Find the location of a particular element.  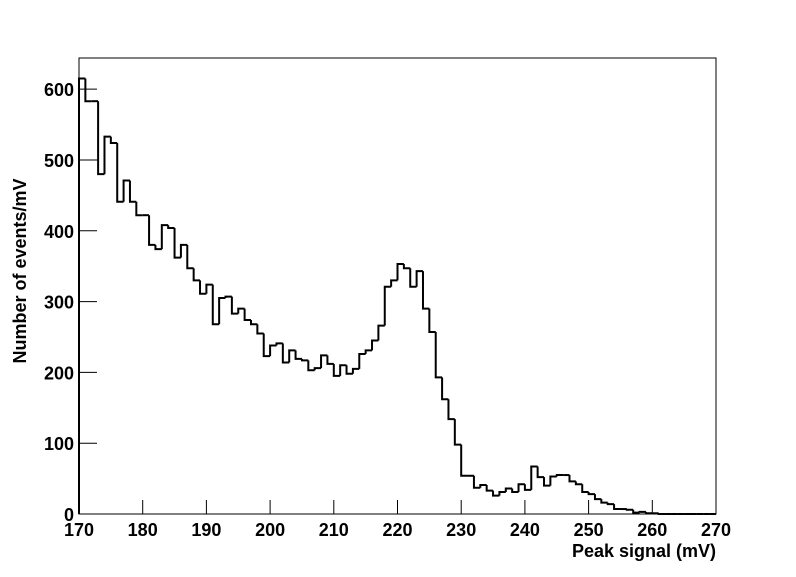

y-axis-title: Number of events/mV is located at coordinates (20, 270).